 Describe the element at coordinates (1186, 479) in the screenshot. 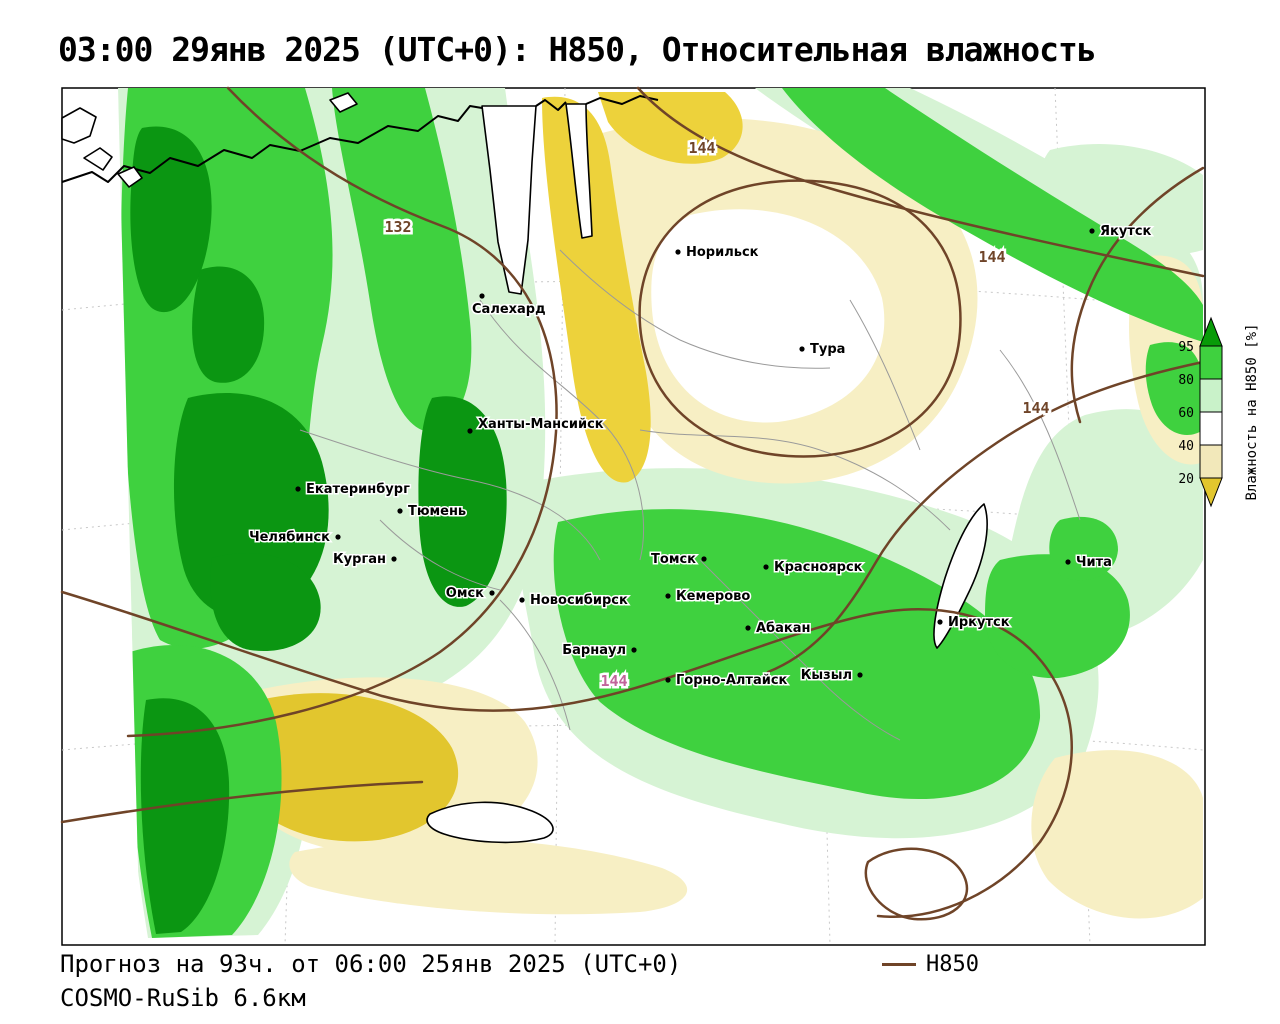

I see `colorbar-tick-label: 20` at that location.